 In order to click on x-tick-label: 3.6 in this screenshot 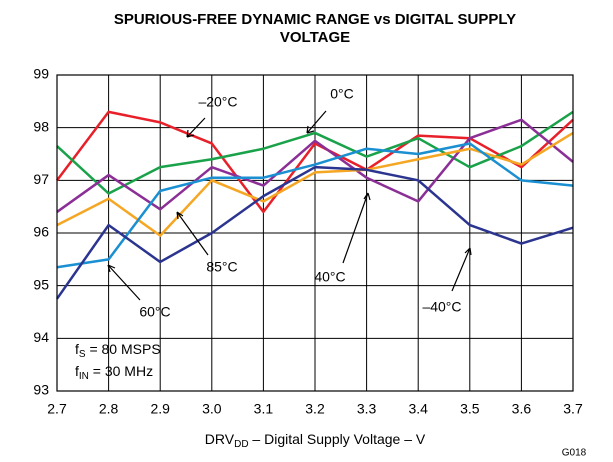, I will do `click(522, 409)`.